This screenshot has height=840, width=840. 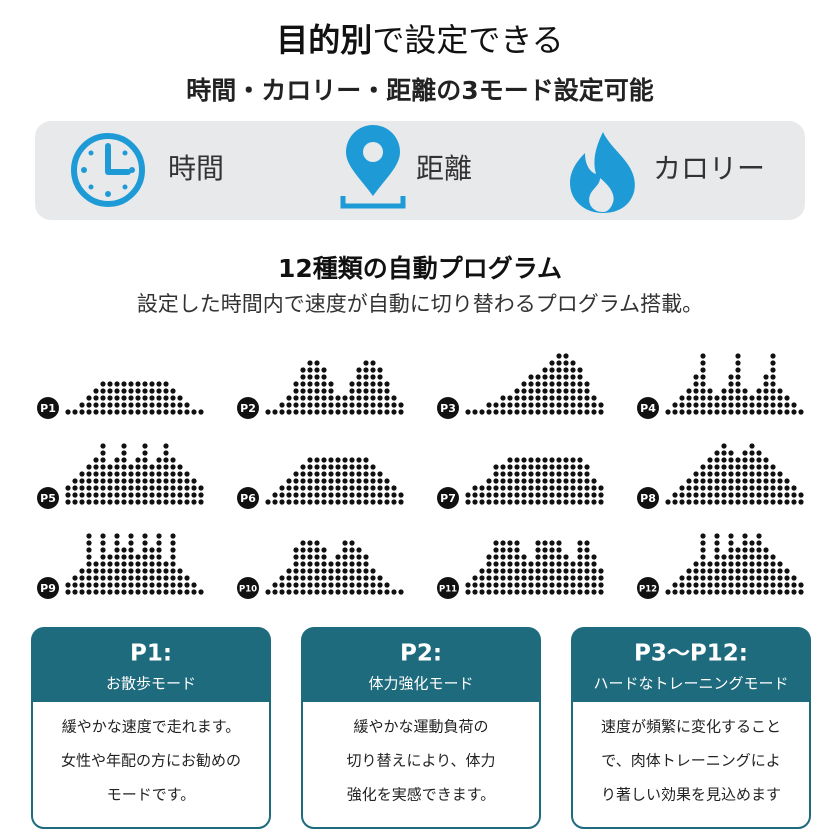 What do you see at coordinates (373, 167) in the screenshot?
I see `pin-icon` at bounding box center [373, 167].